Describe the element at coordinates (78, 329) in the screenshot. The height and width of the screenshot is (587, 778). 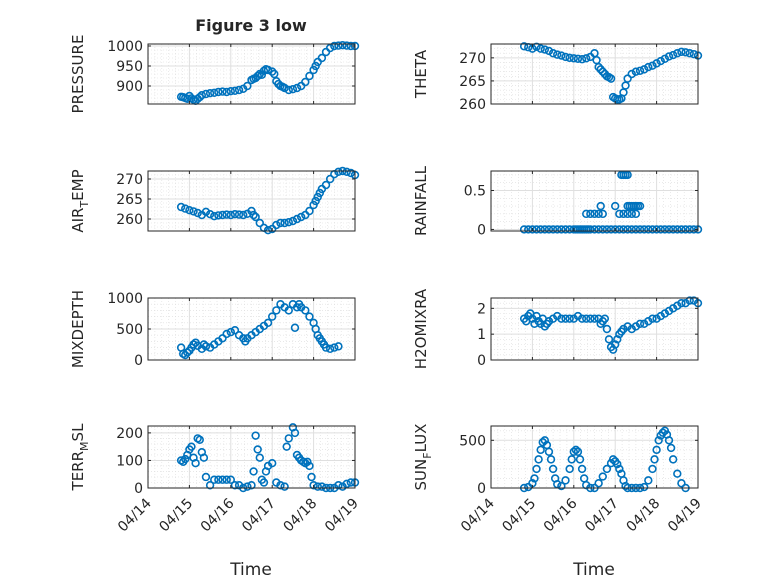
I see `y-axis-label: MIXDEPTH` at that location.